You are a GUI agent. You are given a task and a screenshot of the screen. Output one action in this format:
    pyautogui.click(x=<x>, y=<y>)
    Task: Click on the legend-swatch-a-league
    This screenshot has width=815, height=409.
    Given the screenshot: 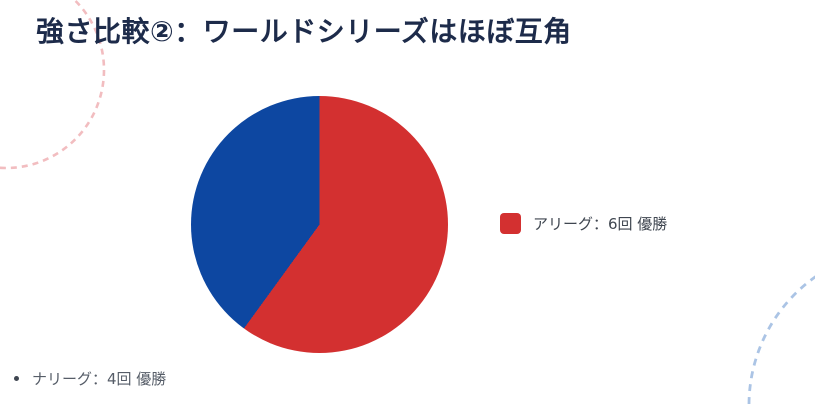 What is the action you would take?
    pyautogui.click(x=510, y=223)
    